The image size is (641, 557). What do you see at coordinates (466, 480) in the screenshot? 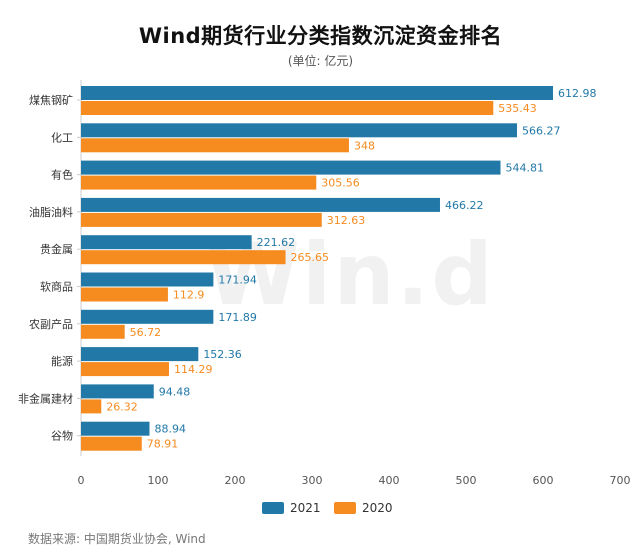
I see `x-tick-label: 500` at bounding box center [466, 480].